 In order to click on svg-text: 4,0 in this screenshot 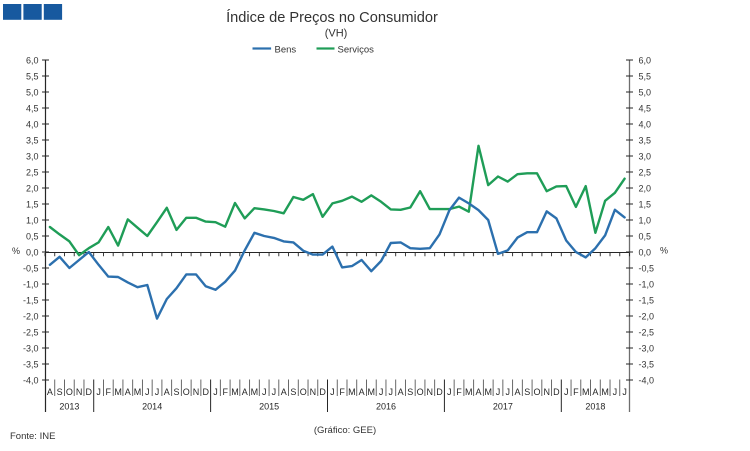, I will do `click(32, 125)`.